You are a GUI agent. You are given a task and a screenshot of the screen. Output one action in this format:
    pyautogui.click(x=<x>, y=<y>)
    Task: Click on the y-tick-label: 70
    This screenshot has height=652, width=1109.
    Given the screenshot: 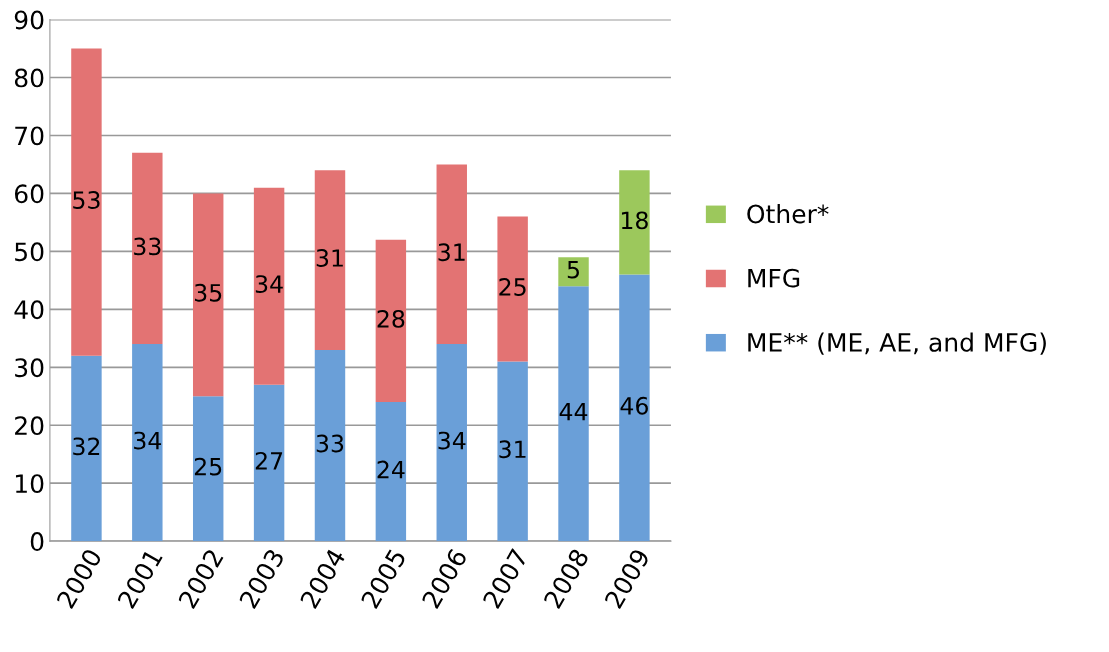 What is the action you would take?
    pyautogui.click(x=29, y=136)
    